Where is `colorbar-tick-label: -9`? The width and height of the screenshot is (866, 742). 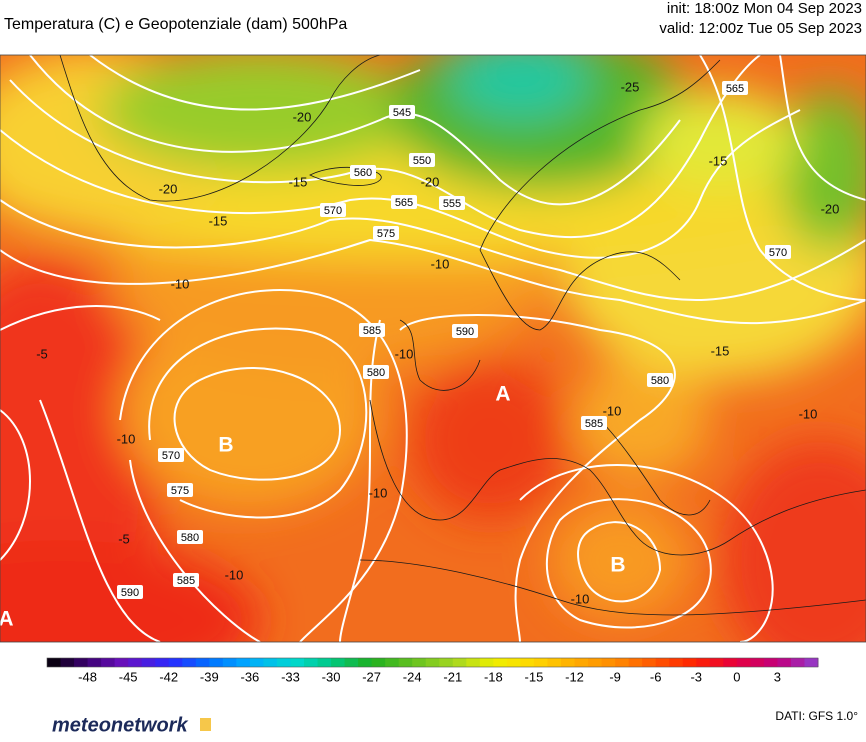
colorbar-tick-label: -9 is located at coordinates (615, 676).